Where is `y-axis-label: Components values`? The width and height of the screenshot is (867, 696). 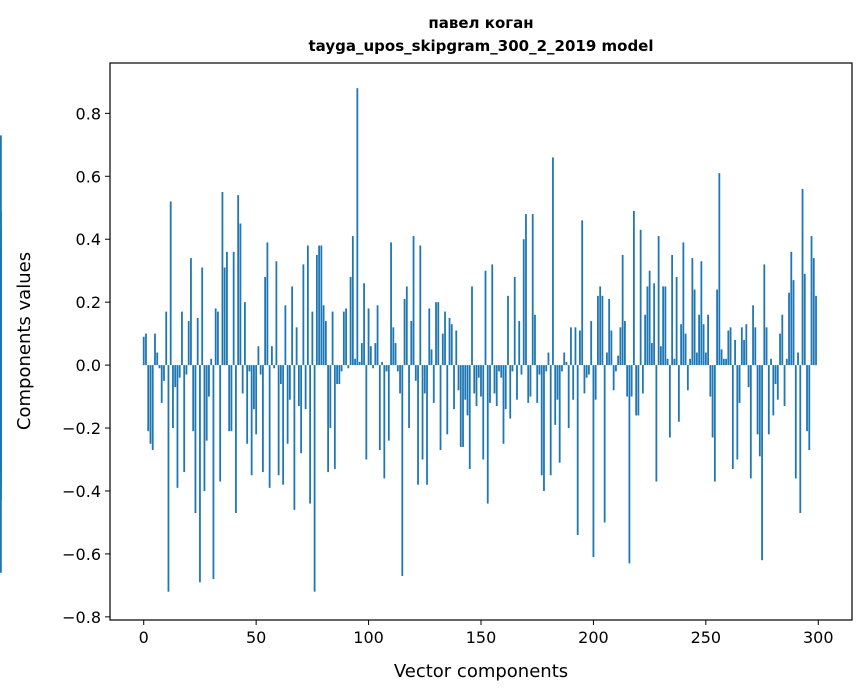
y-axis-label: Components values is located at coordinates (24, 341).